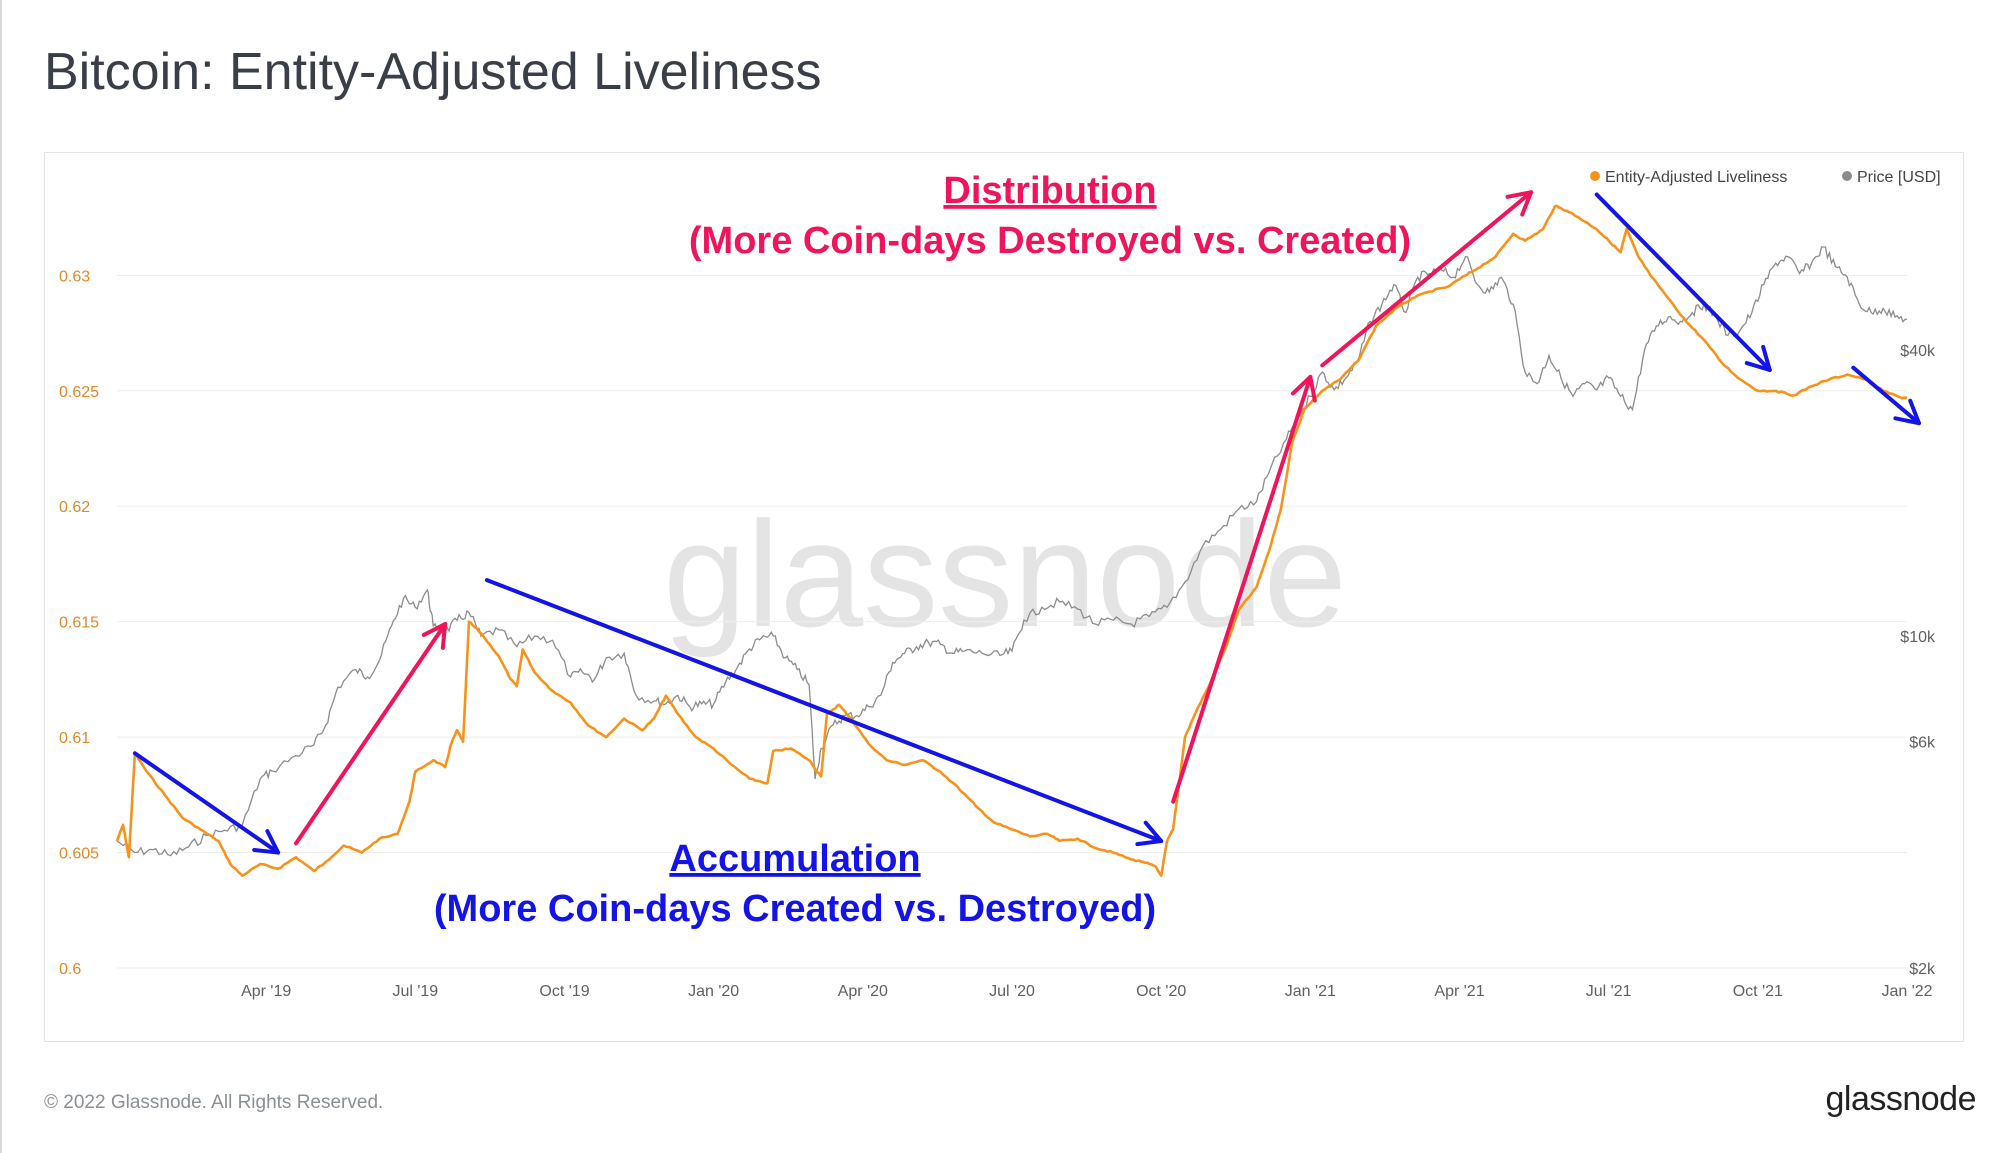 This screenshot has height=1153, width=2000. I want to click on x-tick-label: Jan '21, so click(1310, 991).